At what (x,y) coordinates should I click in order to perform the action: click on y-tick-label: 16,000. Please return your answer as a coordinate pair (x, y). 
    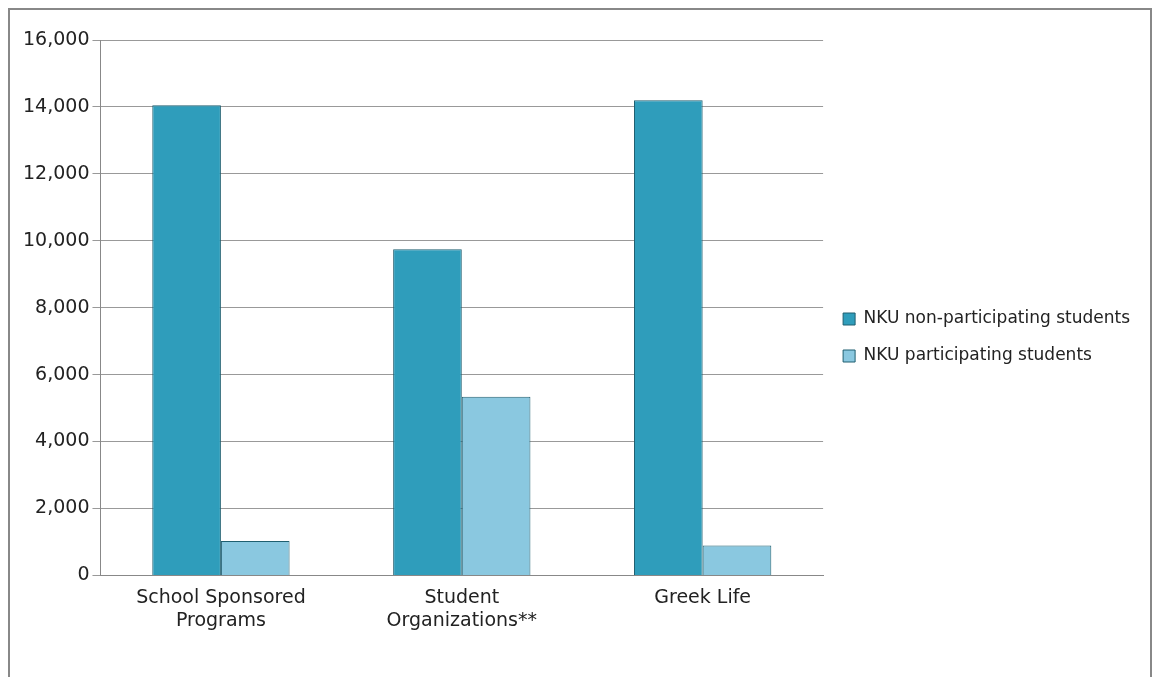
    Looking at the image, I should click on (56, 37).